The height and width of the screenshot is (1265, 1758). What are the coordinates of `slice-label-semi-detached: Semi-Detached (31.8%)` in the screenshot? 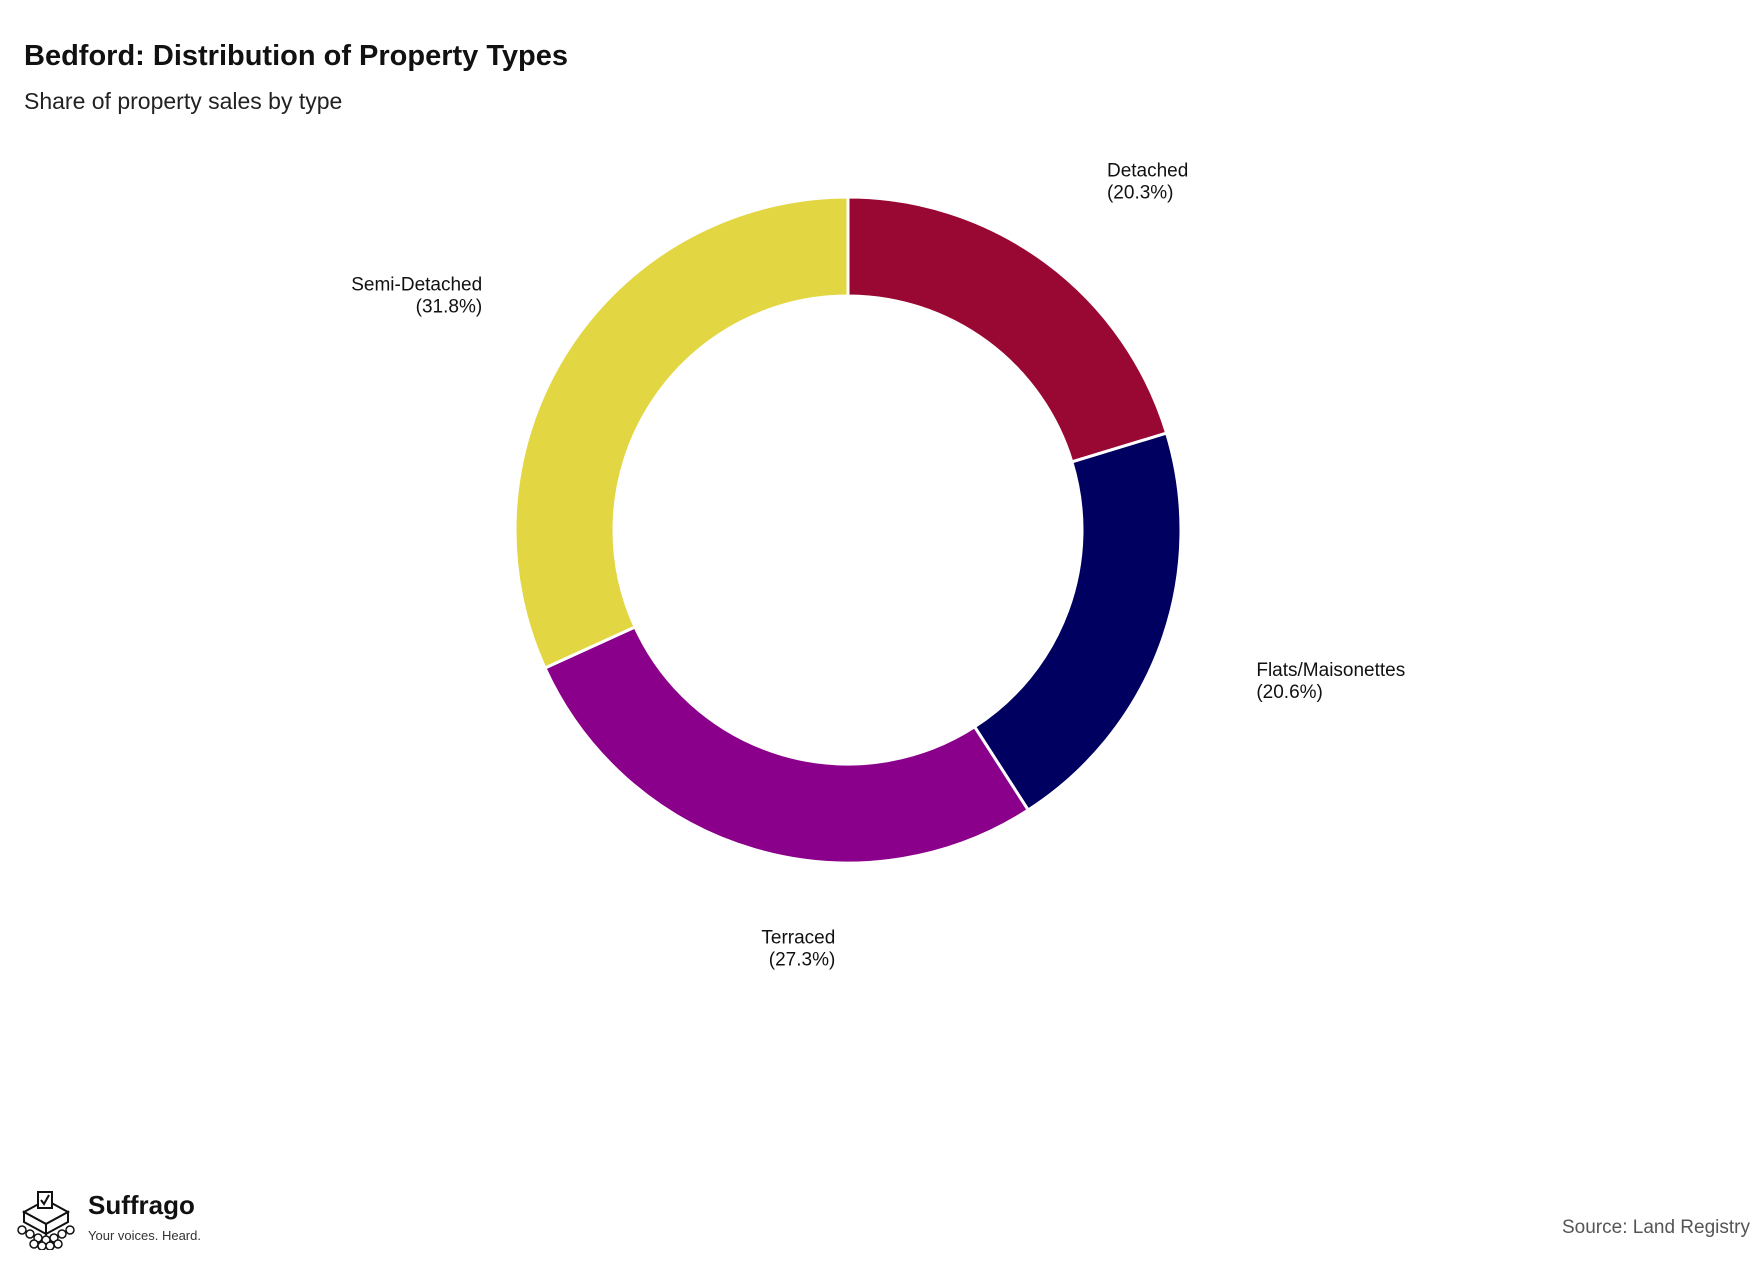 It's located at (416, 296).